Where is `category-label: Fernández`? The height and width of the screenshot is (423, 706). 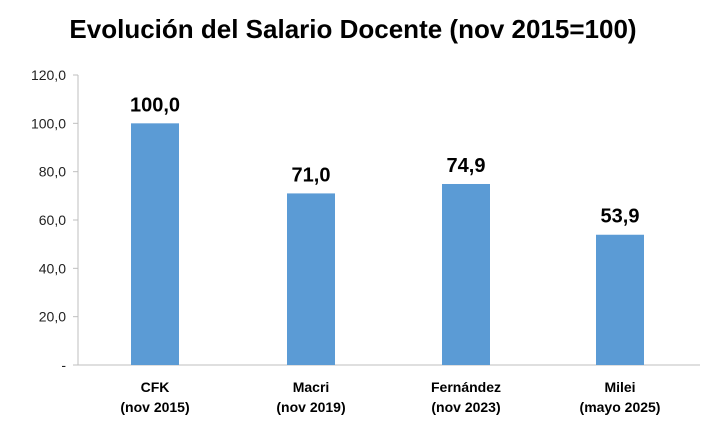 category-label: Fernández is located at coordinates (466, 387).